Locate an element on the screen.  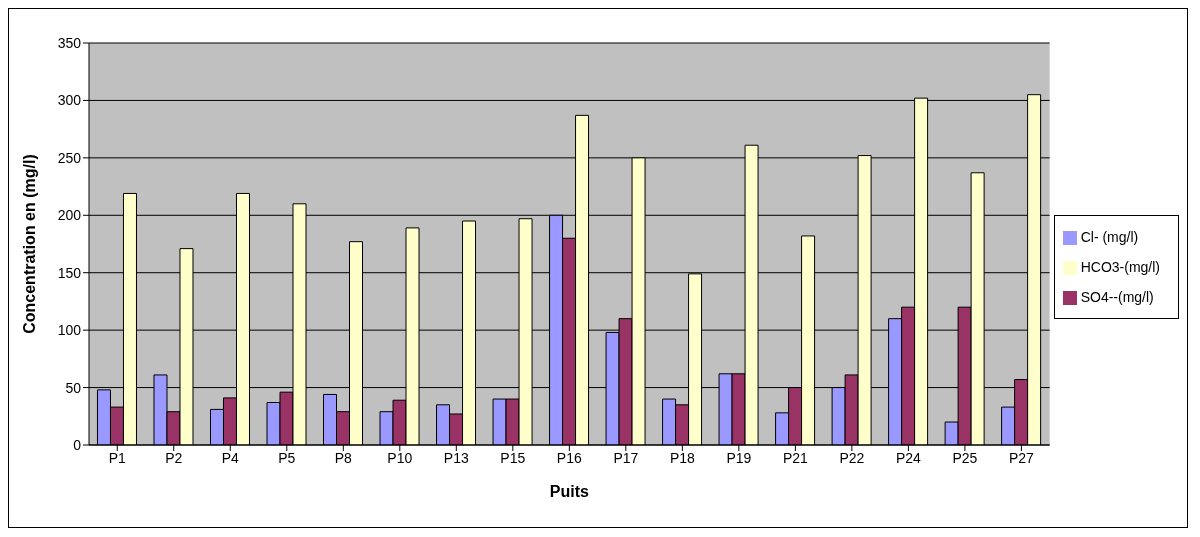
x-tick-label: P27 is located at coordinates (1021, 457).